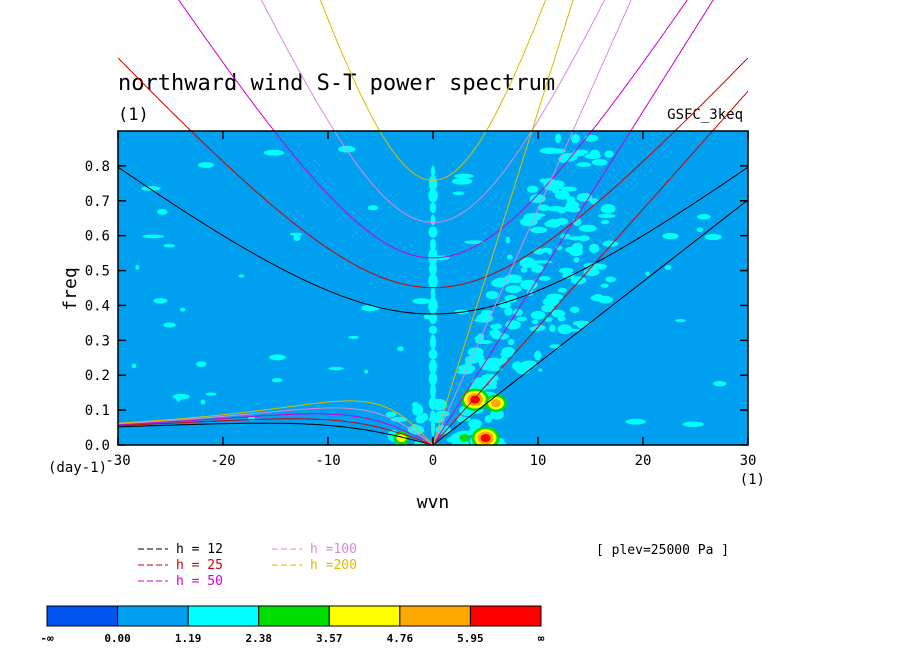 The width and height of the screenshot is (904, 654). I want to click on colorbar-label: 2.38, so click(258, 638).